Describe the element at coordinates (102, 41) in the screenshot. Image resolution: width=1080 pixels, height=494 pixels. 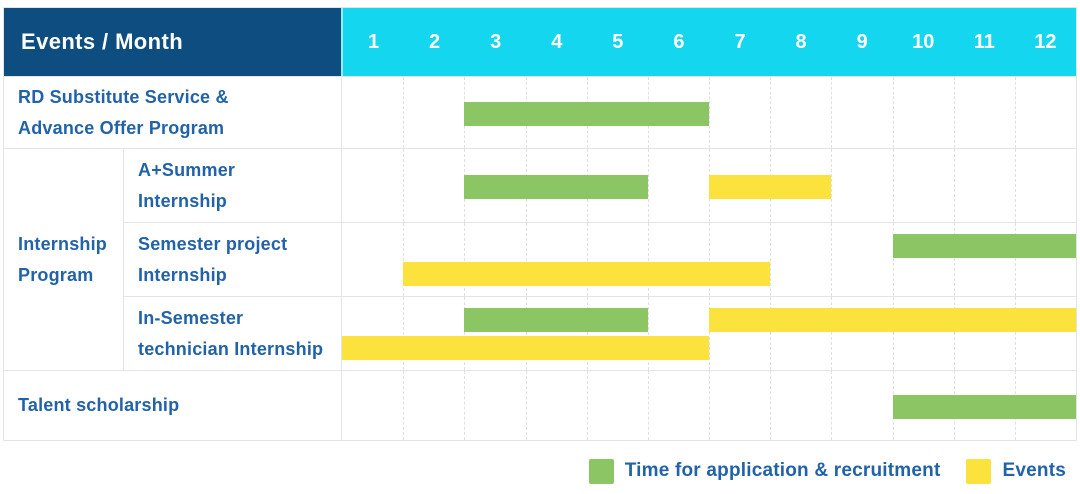
I see `page-title: Events / Month` at that location.